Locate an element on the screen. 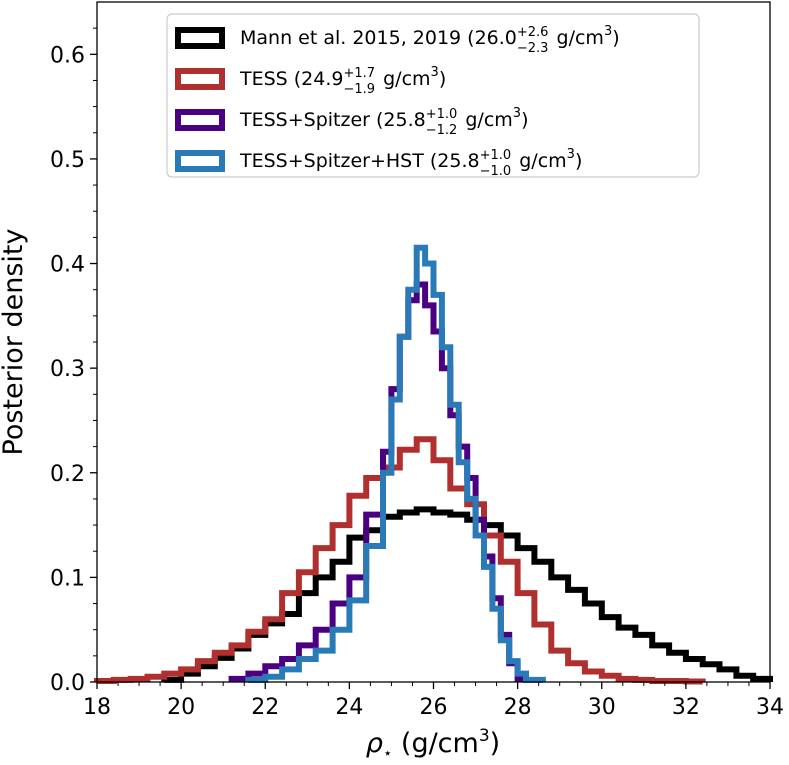 This screenshot has height=765, width=789. legend-label-main: TESS (24.9 is located at coordinates (291, 79).